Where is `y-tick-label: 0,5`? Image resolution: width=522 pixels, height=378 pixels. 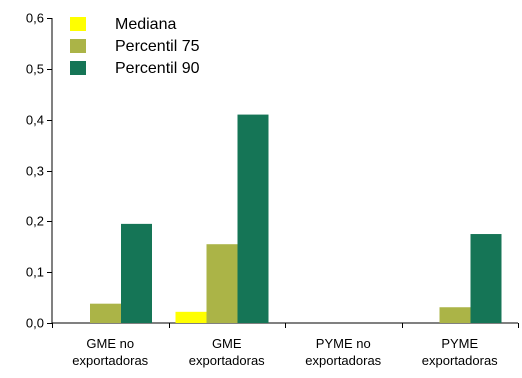
y-tick-label: 0,5 is located at coordinates (35, 69).